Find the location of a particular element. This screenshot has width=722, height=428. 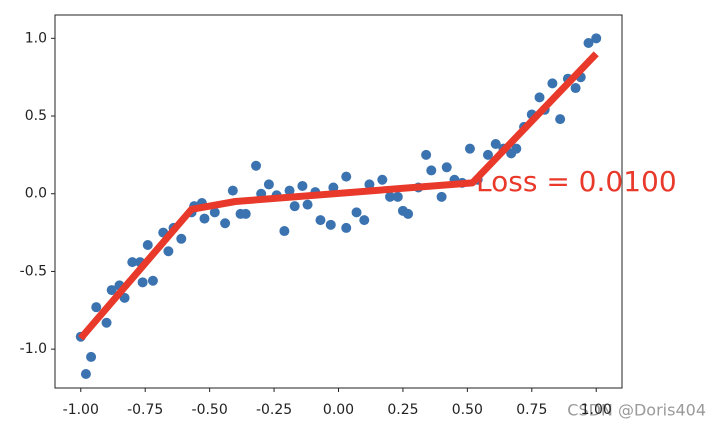

x-tick-label: -0.75 is located at coordinates (145, 410).